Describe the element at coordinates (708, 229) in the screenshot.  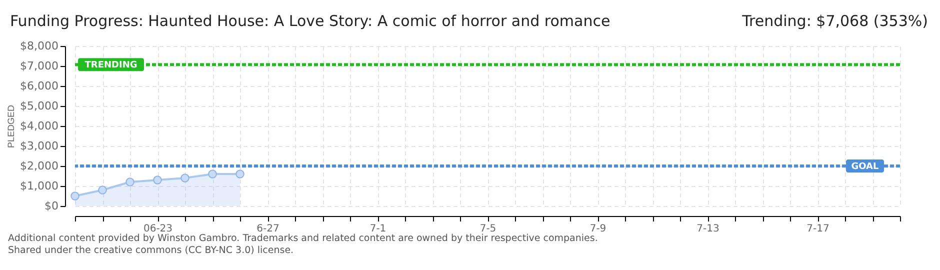
I see `x-tick-label: 7-13` at that location.